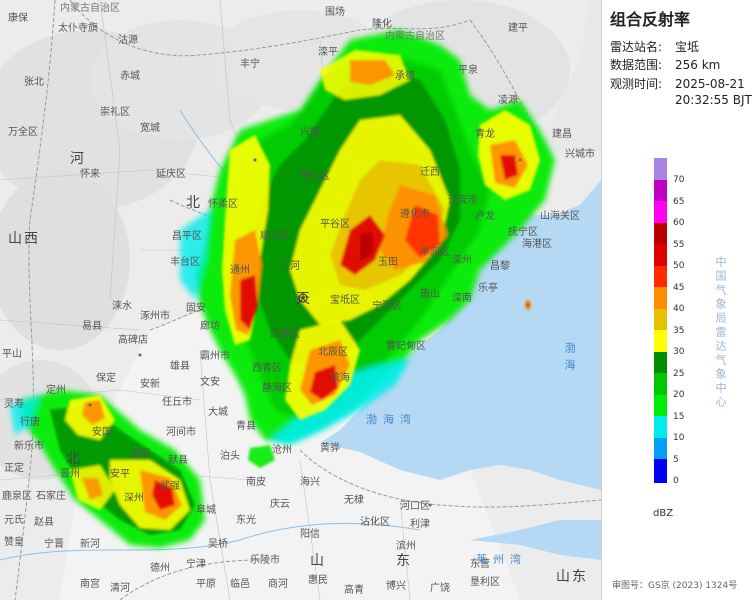 The image size is (756, 600). What do you see at coordinates (318, 561) in the screenshot?
I see `province-label: 山` at bounding box center [318, 561].